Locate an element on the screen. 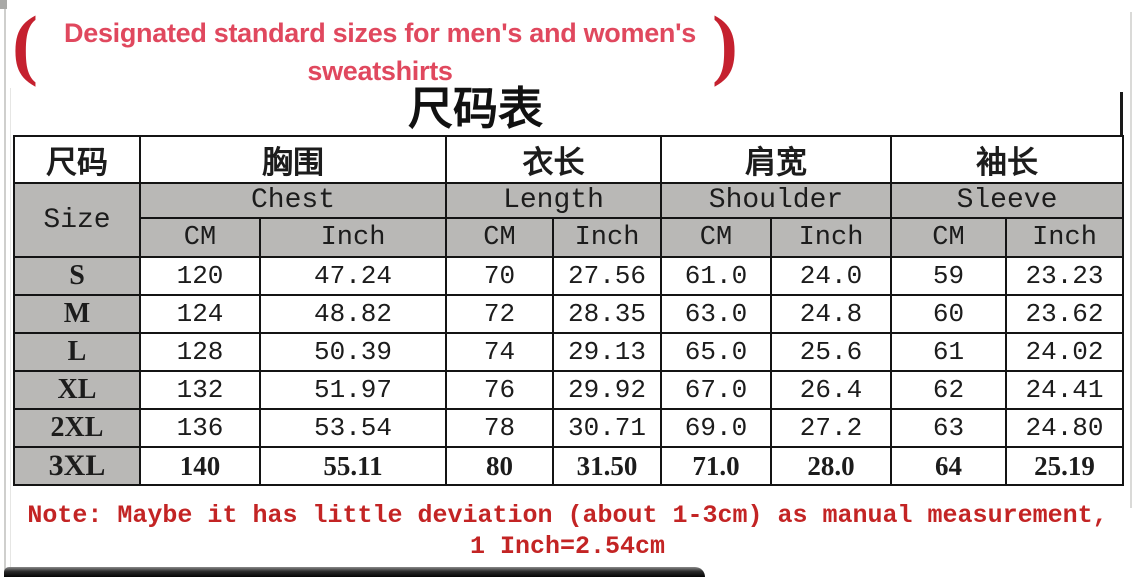 This screenshot has height=577, width=1136. value-cell: 26.4 is located at coordinates (831, 390).